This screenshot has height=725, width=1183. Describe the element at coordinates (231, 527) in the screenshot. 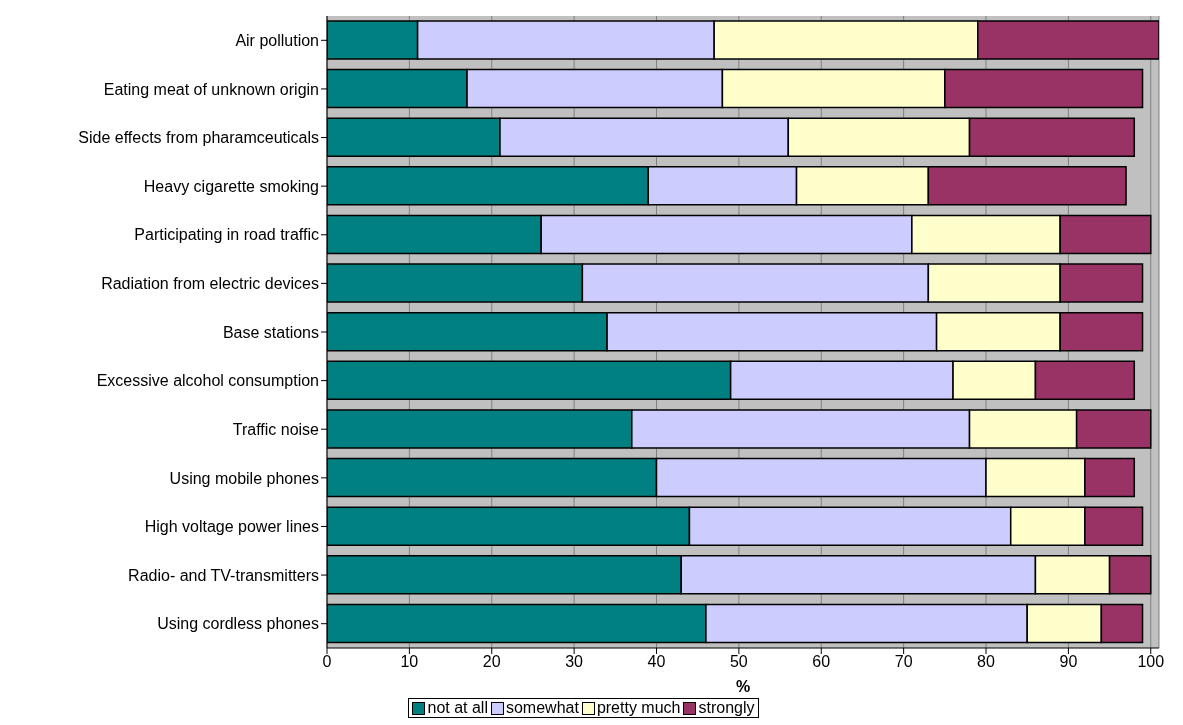

I see `y-tick-label: High voltage power lines` at that location.